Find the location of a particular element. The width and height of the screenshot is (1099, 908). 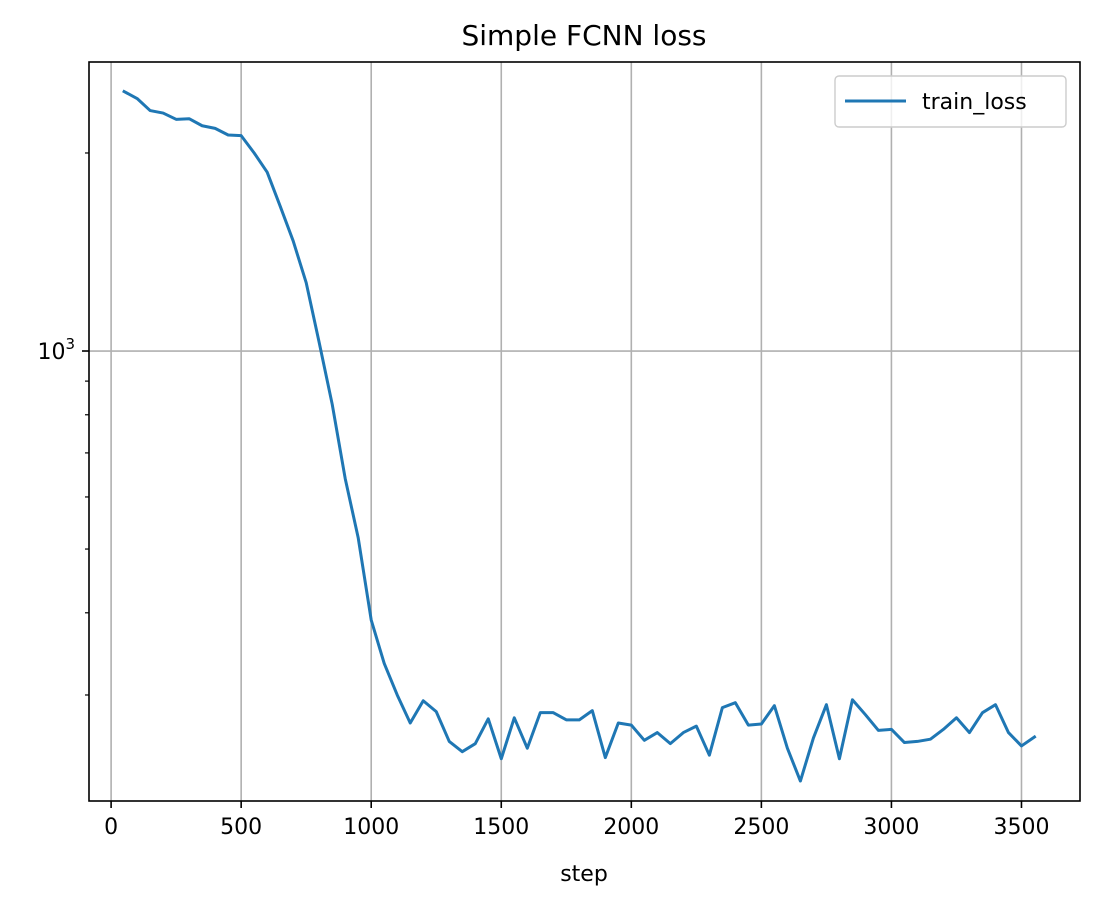

x-tick-label: 500 is located at coordinates (241, 827).